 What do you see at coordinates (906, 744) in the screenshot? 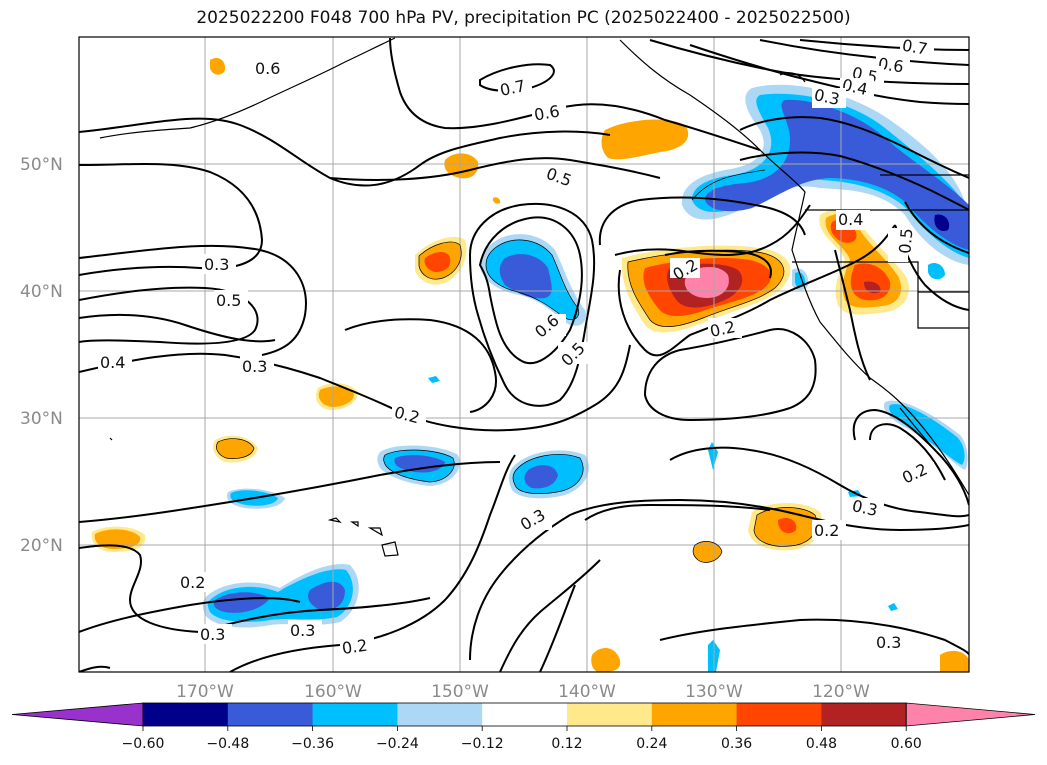
I see `colorbar-tick-label: 0.60` at bounding box center [906, 744].